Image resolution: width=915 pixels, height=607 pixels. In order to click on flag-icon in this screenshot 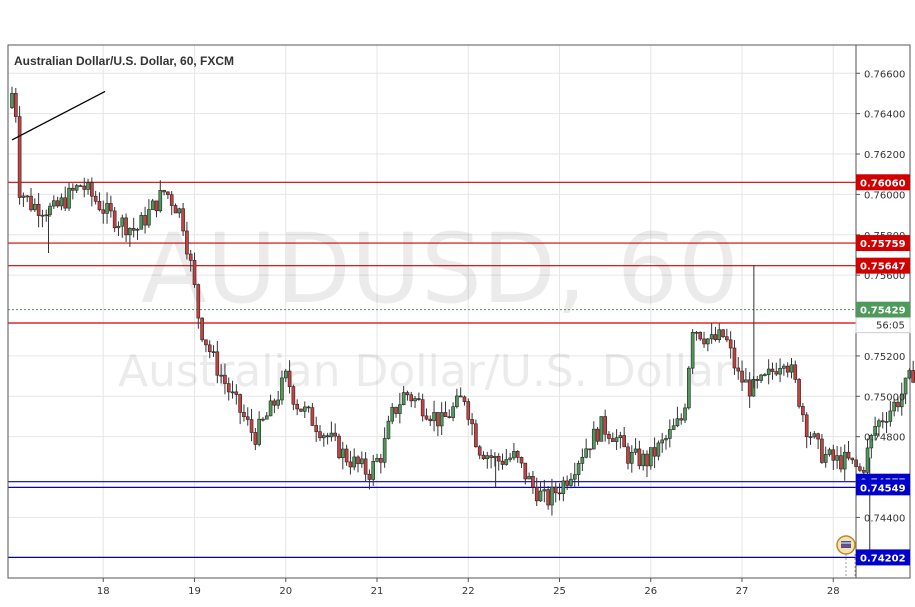, I will do `click(846, 556)`.